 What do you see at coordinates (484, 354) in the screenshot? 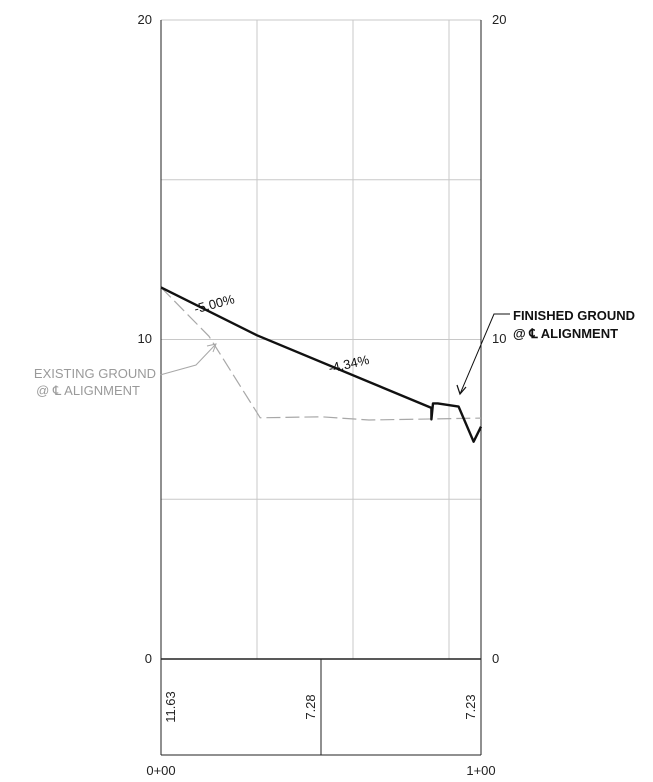
I see `finished-ground-leader` at bounding box center [484, 354].